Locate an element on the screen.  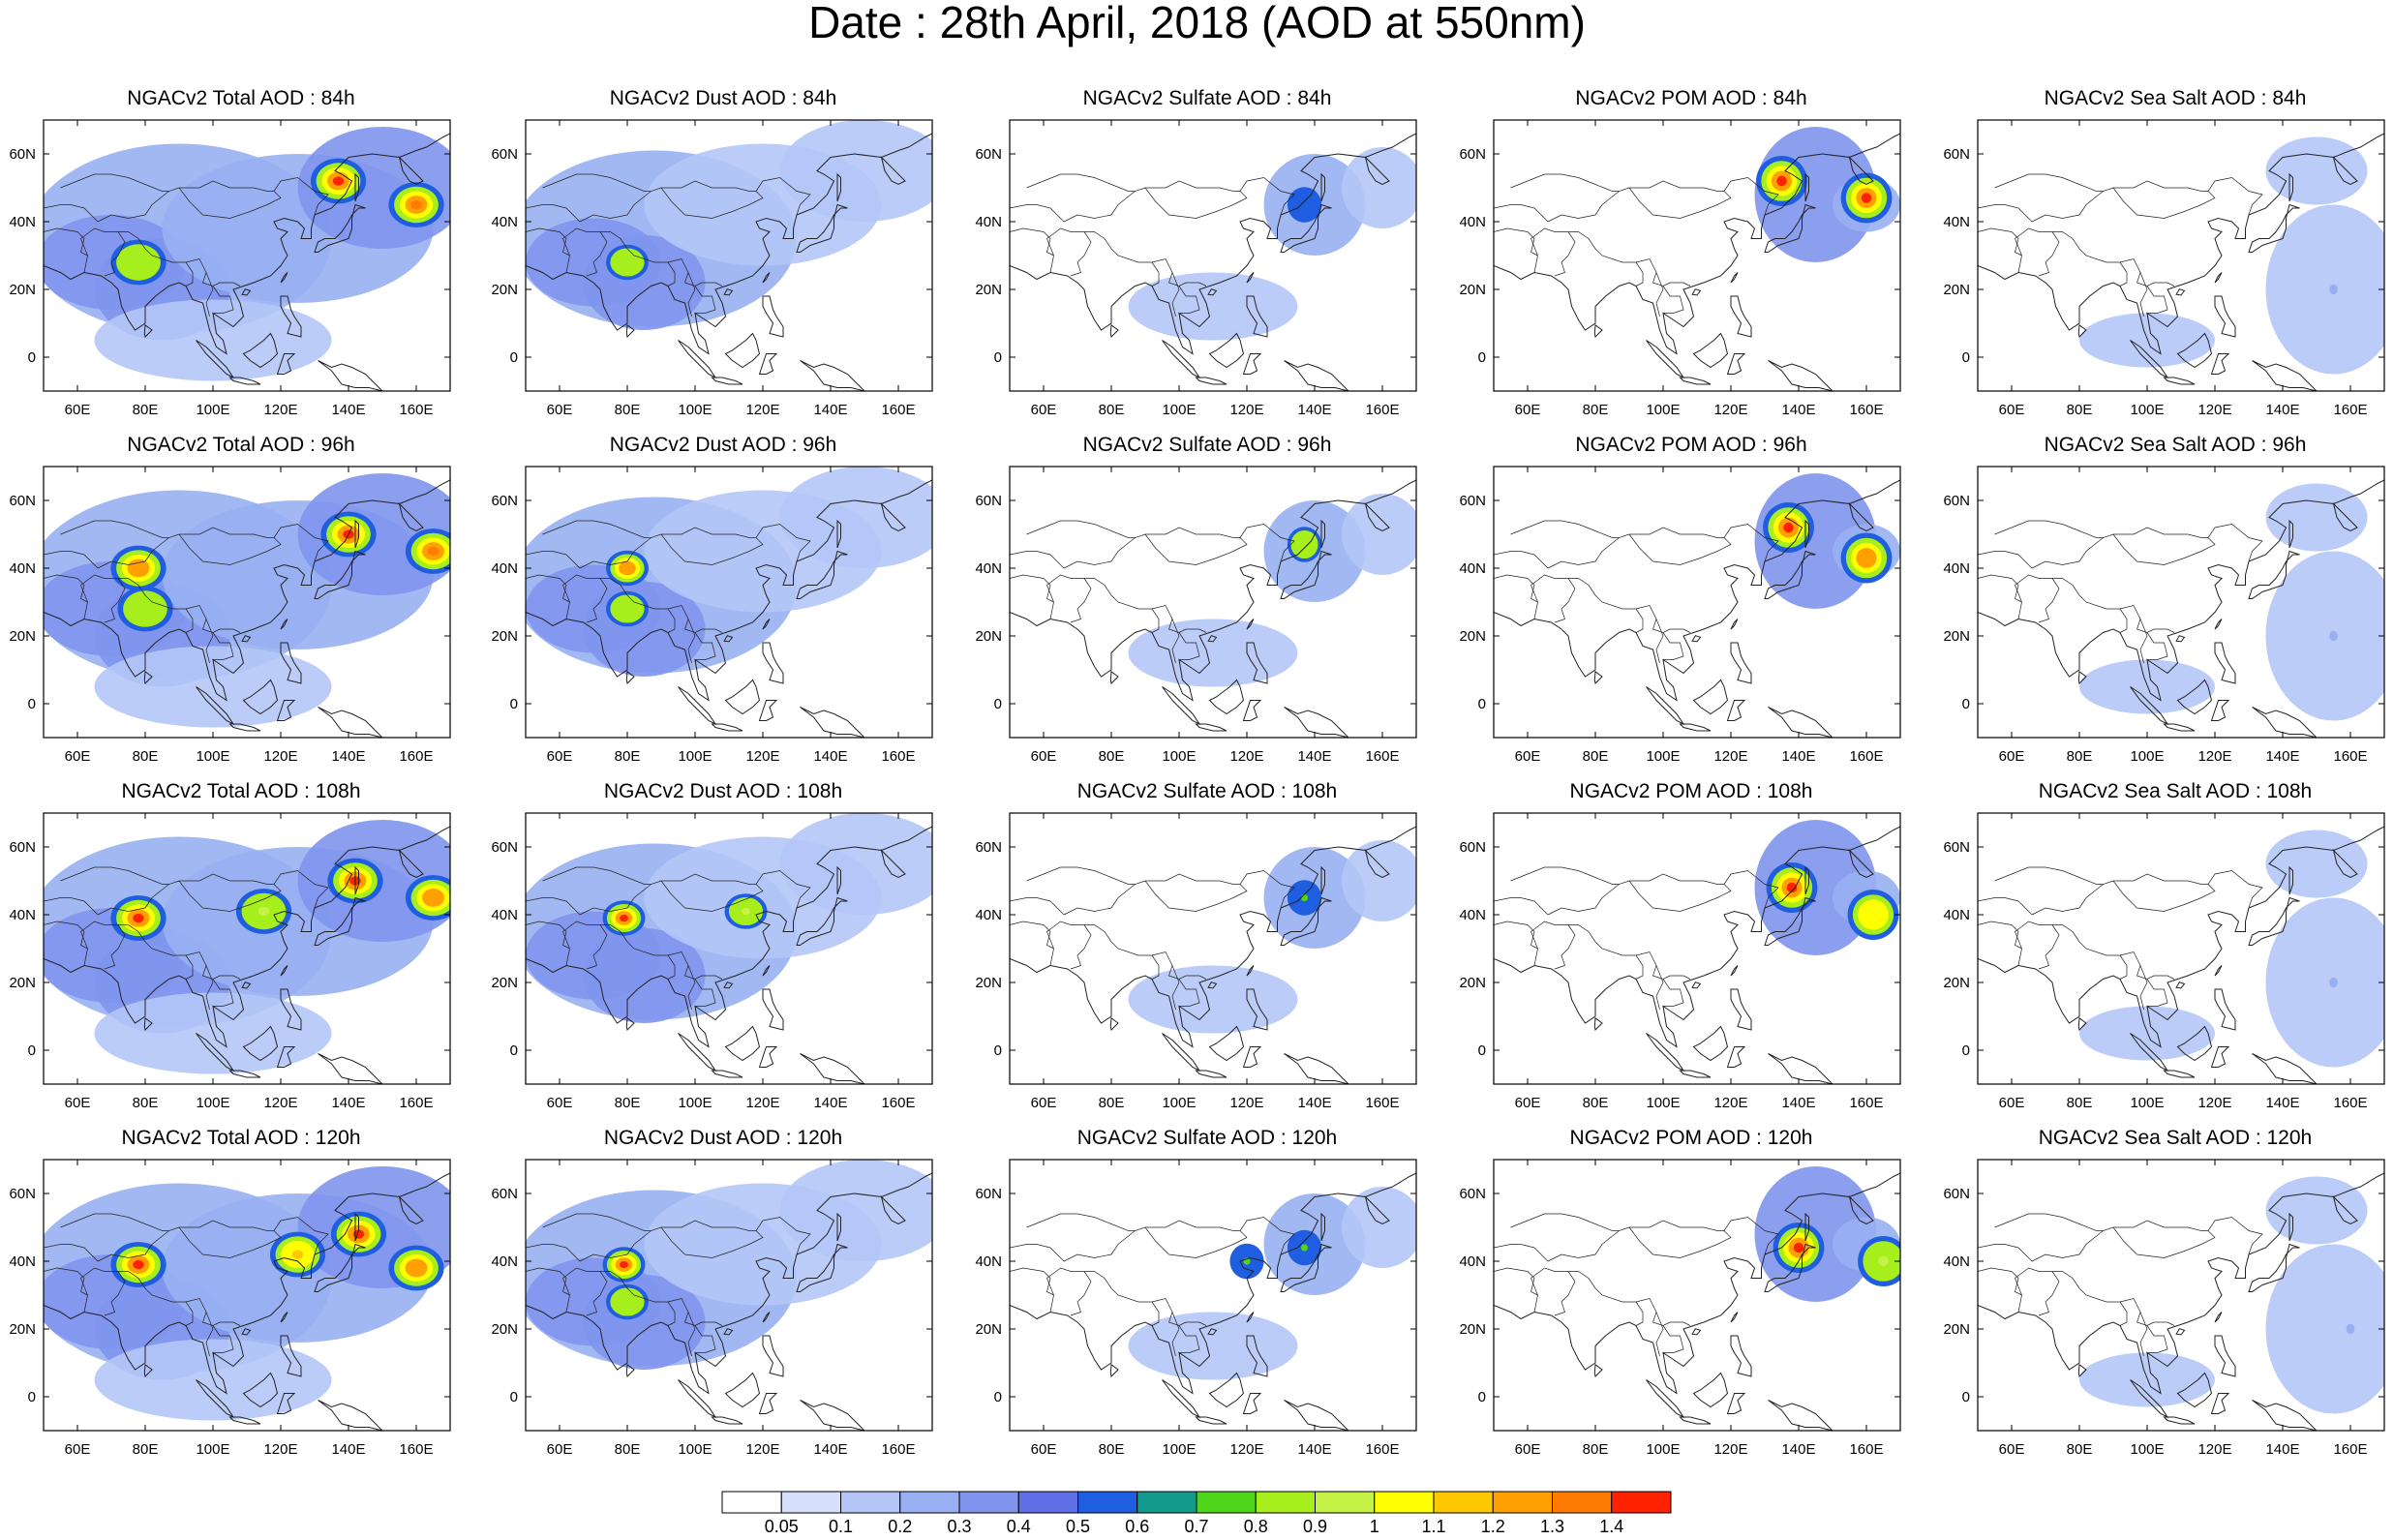
colorbar-label: 0.2 is located at coordinates (900, 1526).